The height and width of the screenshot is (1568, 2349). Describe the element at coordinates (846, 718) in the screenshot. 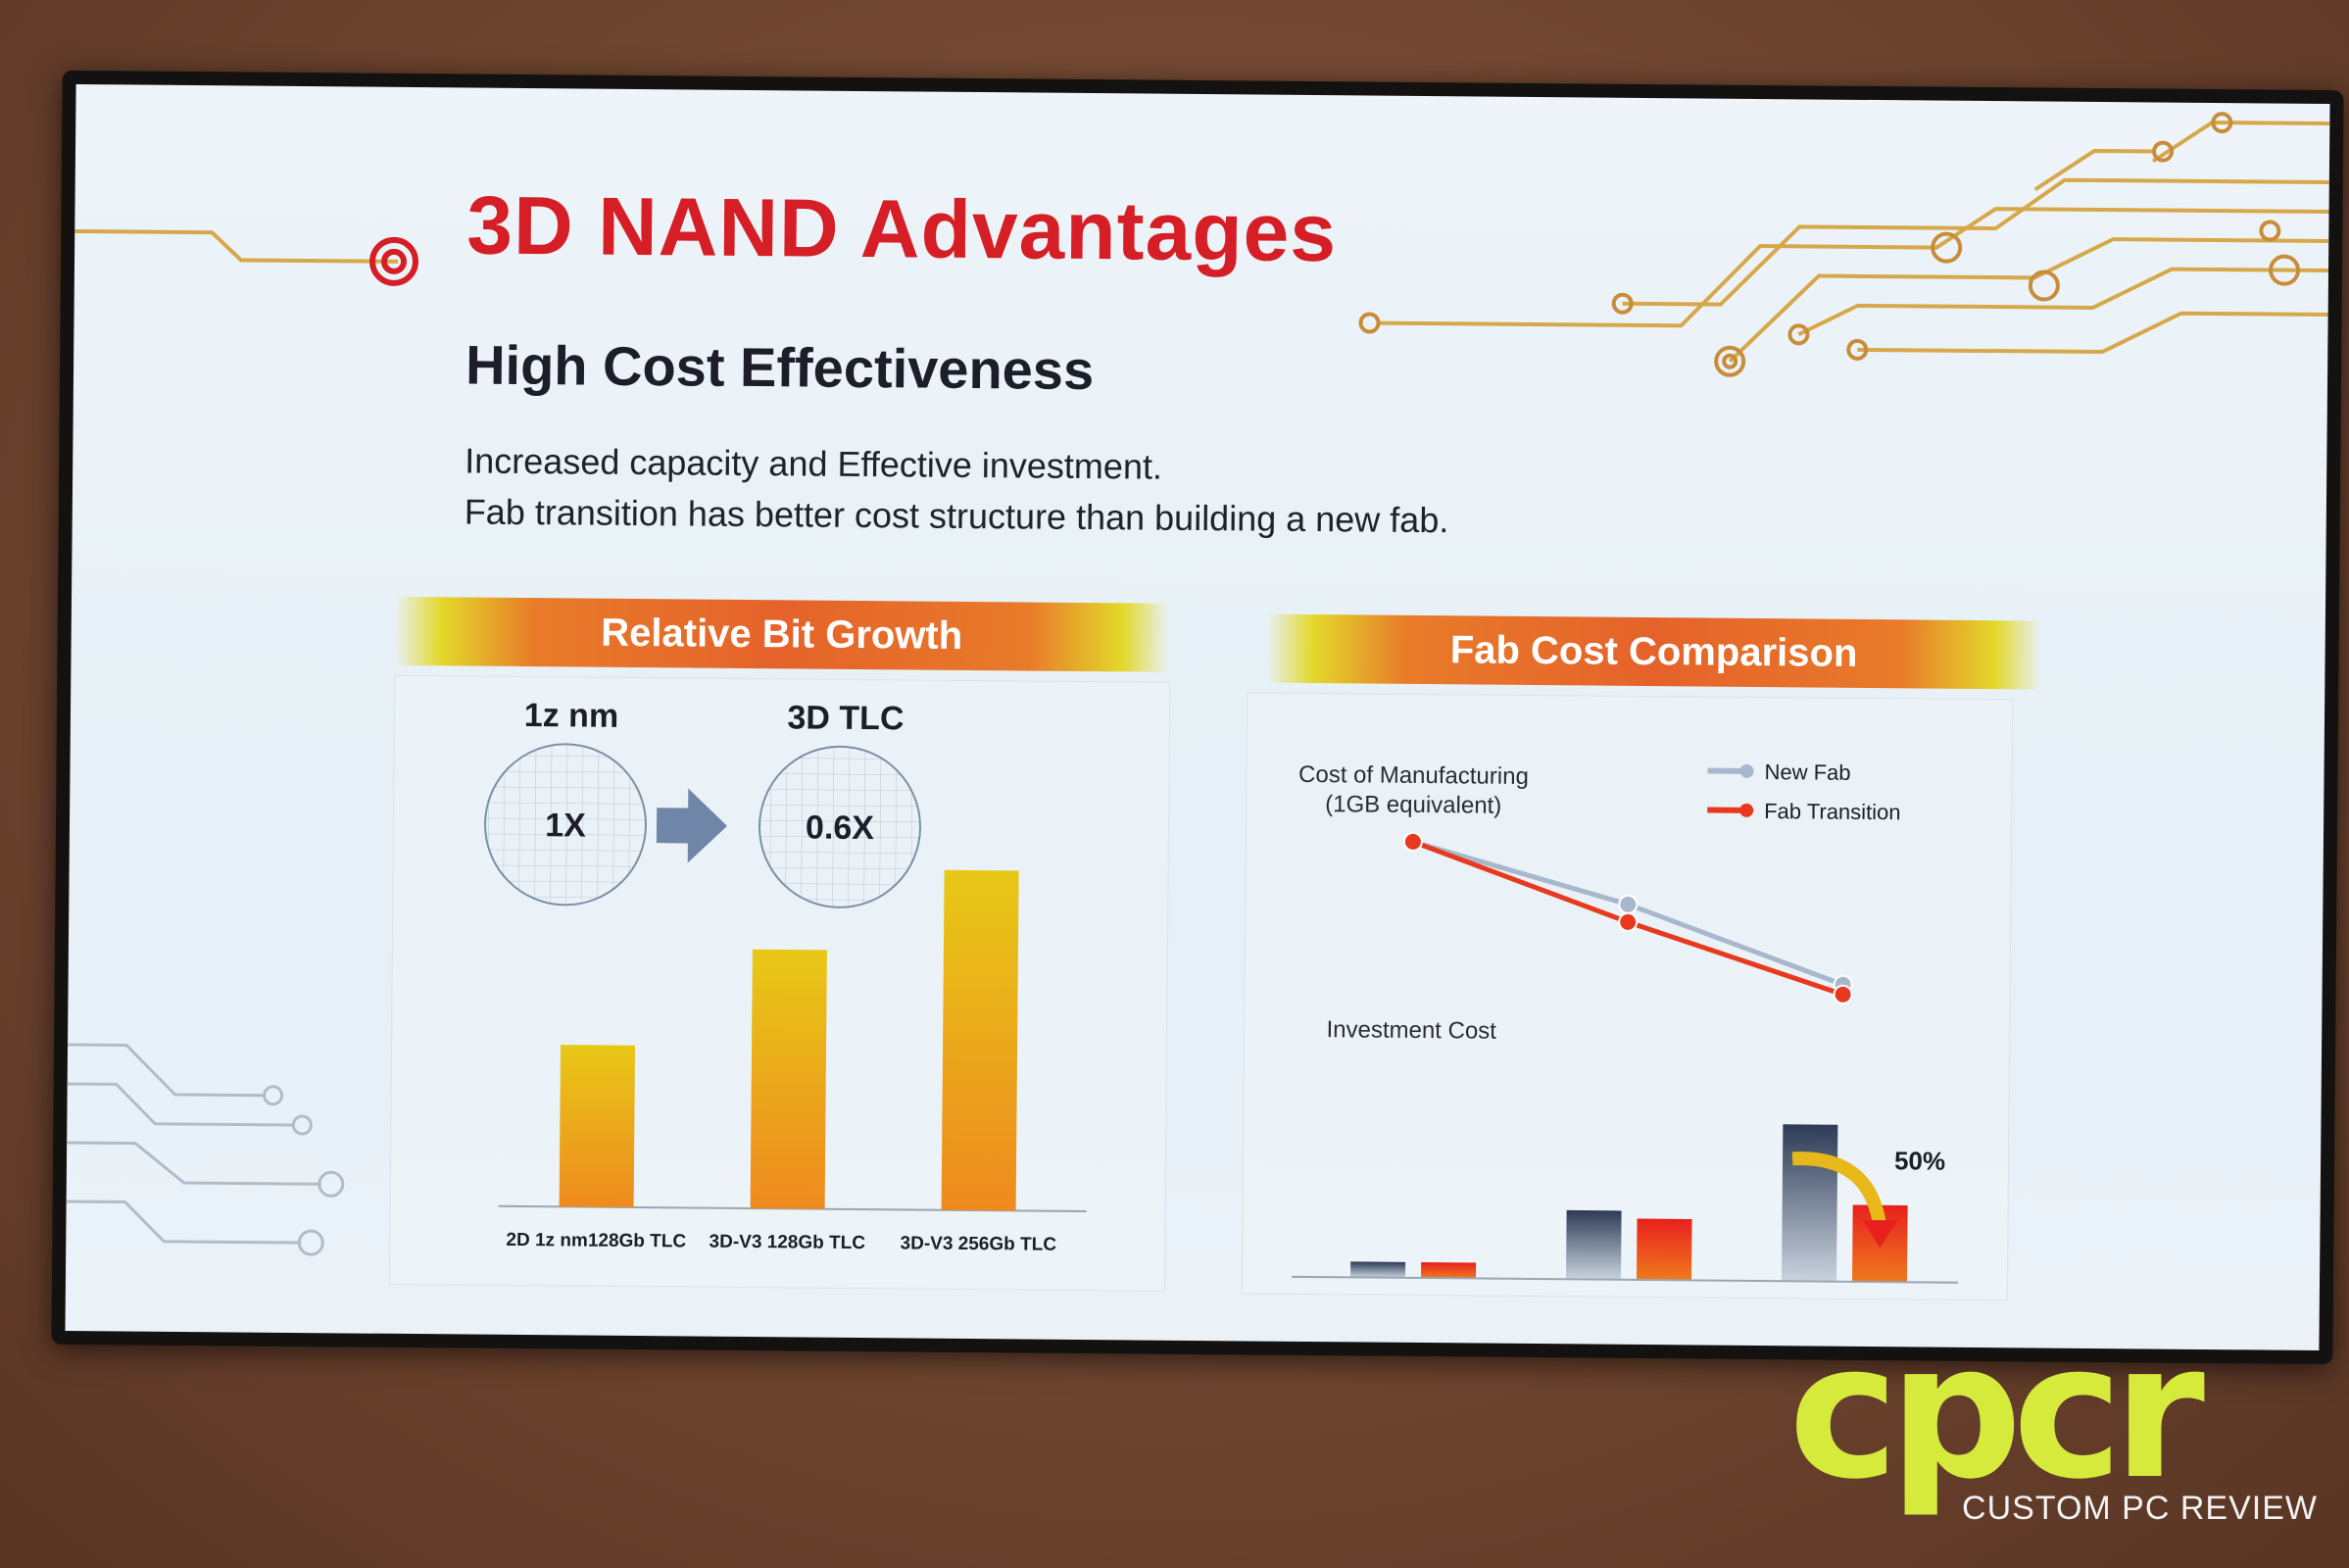

I see `circle-heading-3dtlc: 3D TLC` at that location.